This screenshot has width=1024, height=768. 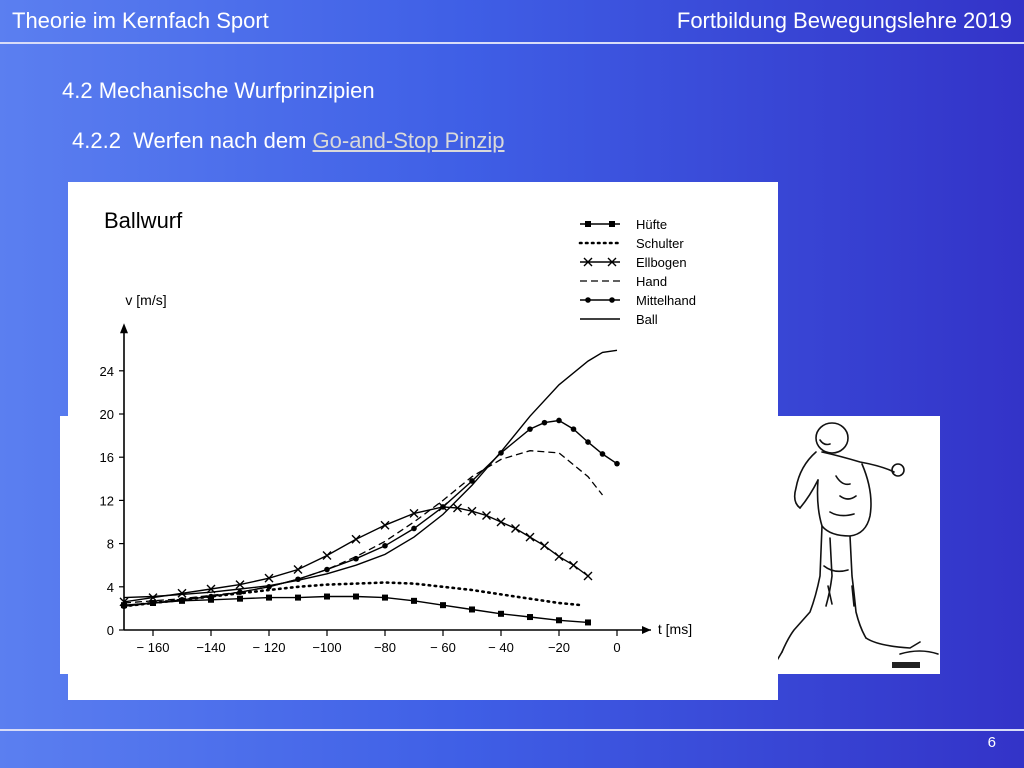 What do you see at coordinates (661, 262) in the screenshot?
I see `legend-label: Ellbogen` at bounding box center [661, 262].